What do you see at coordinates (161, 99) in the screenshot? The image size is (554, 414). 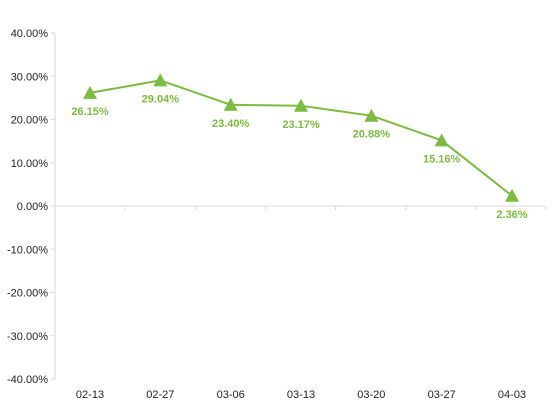 I see `data-label: 29.04%` at bounding box center [161, 99].